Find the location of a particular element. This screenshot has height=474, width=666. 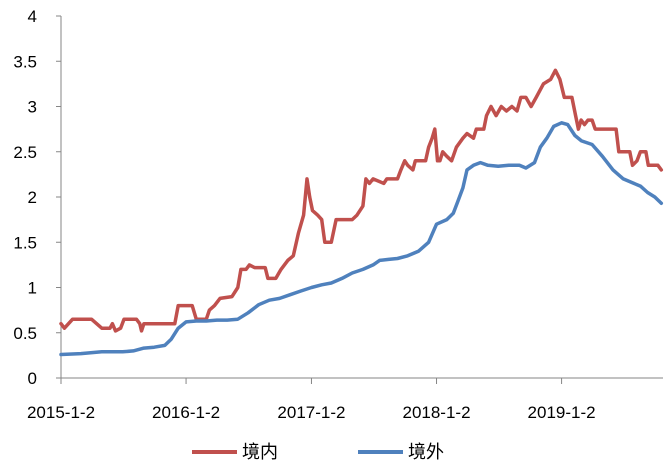

legend-label-0: 境内 is located at coordinates (260, 452).